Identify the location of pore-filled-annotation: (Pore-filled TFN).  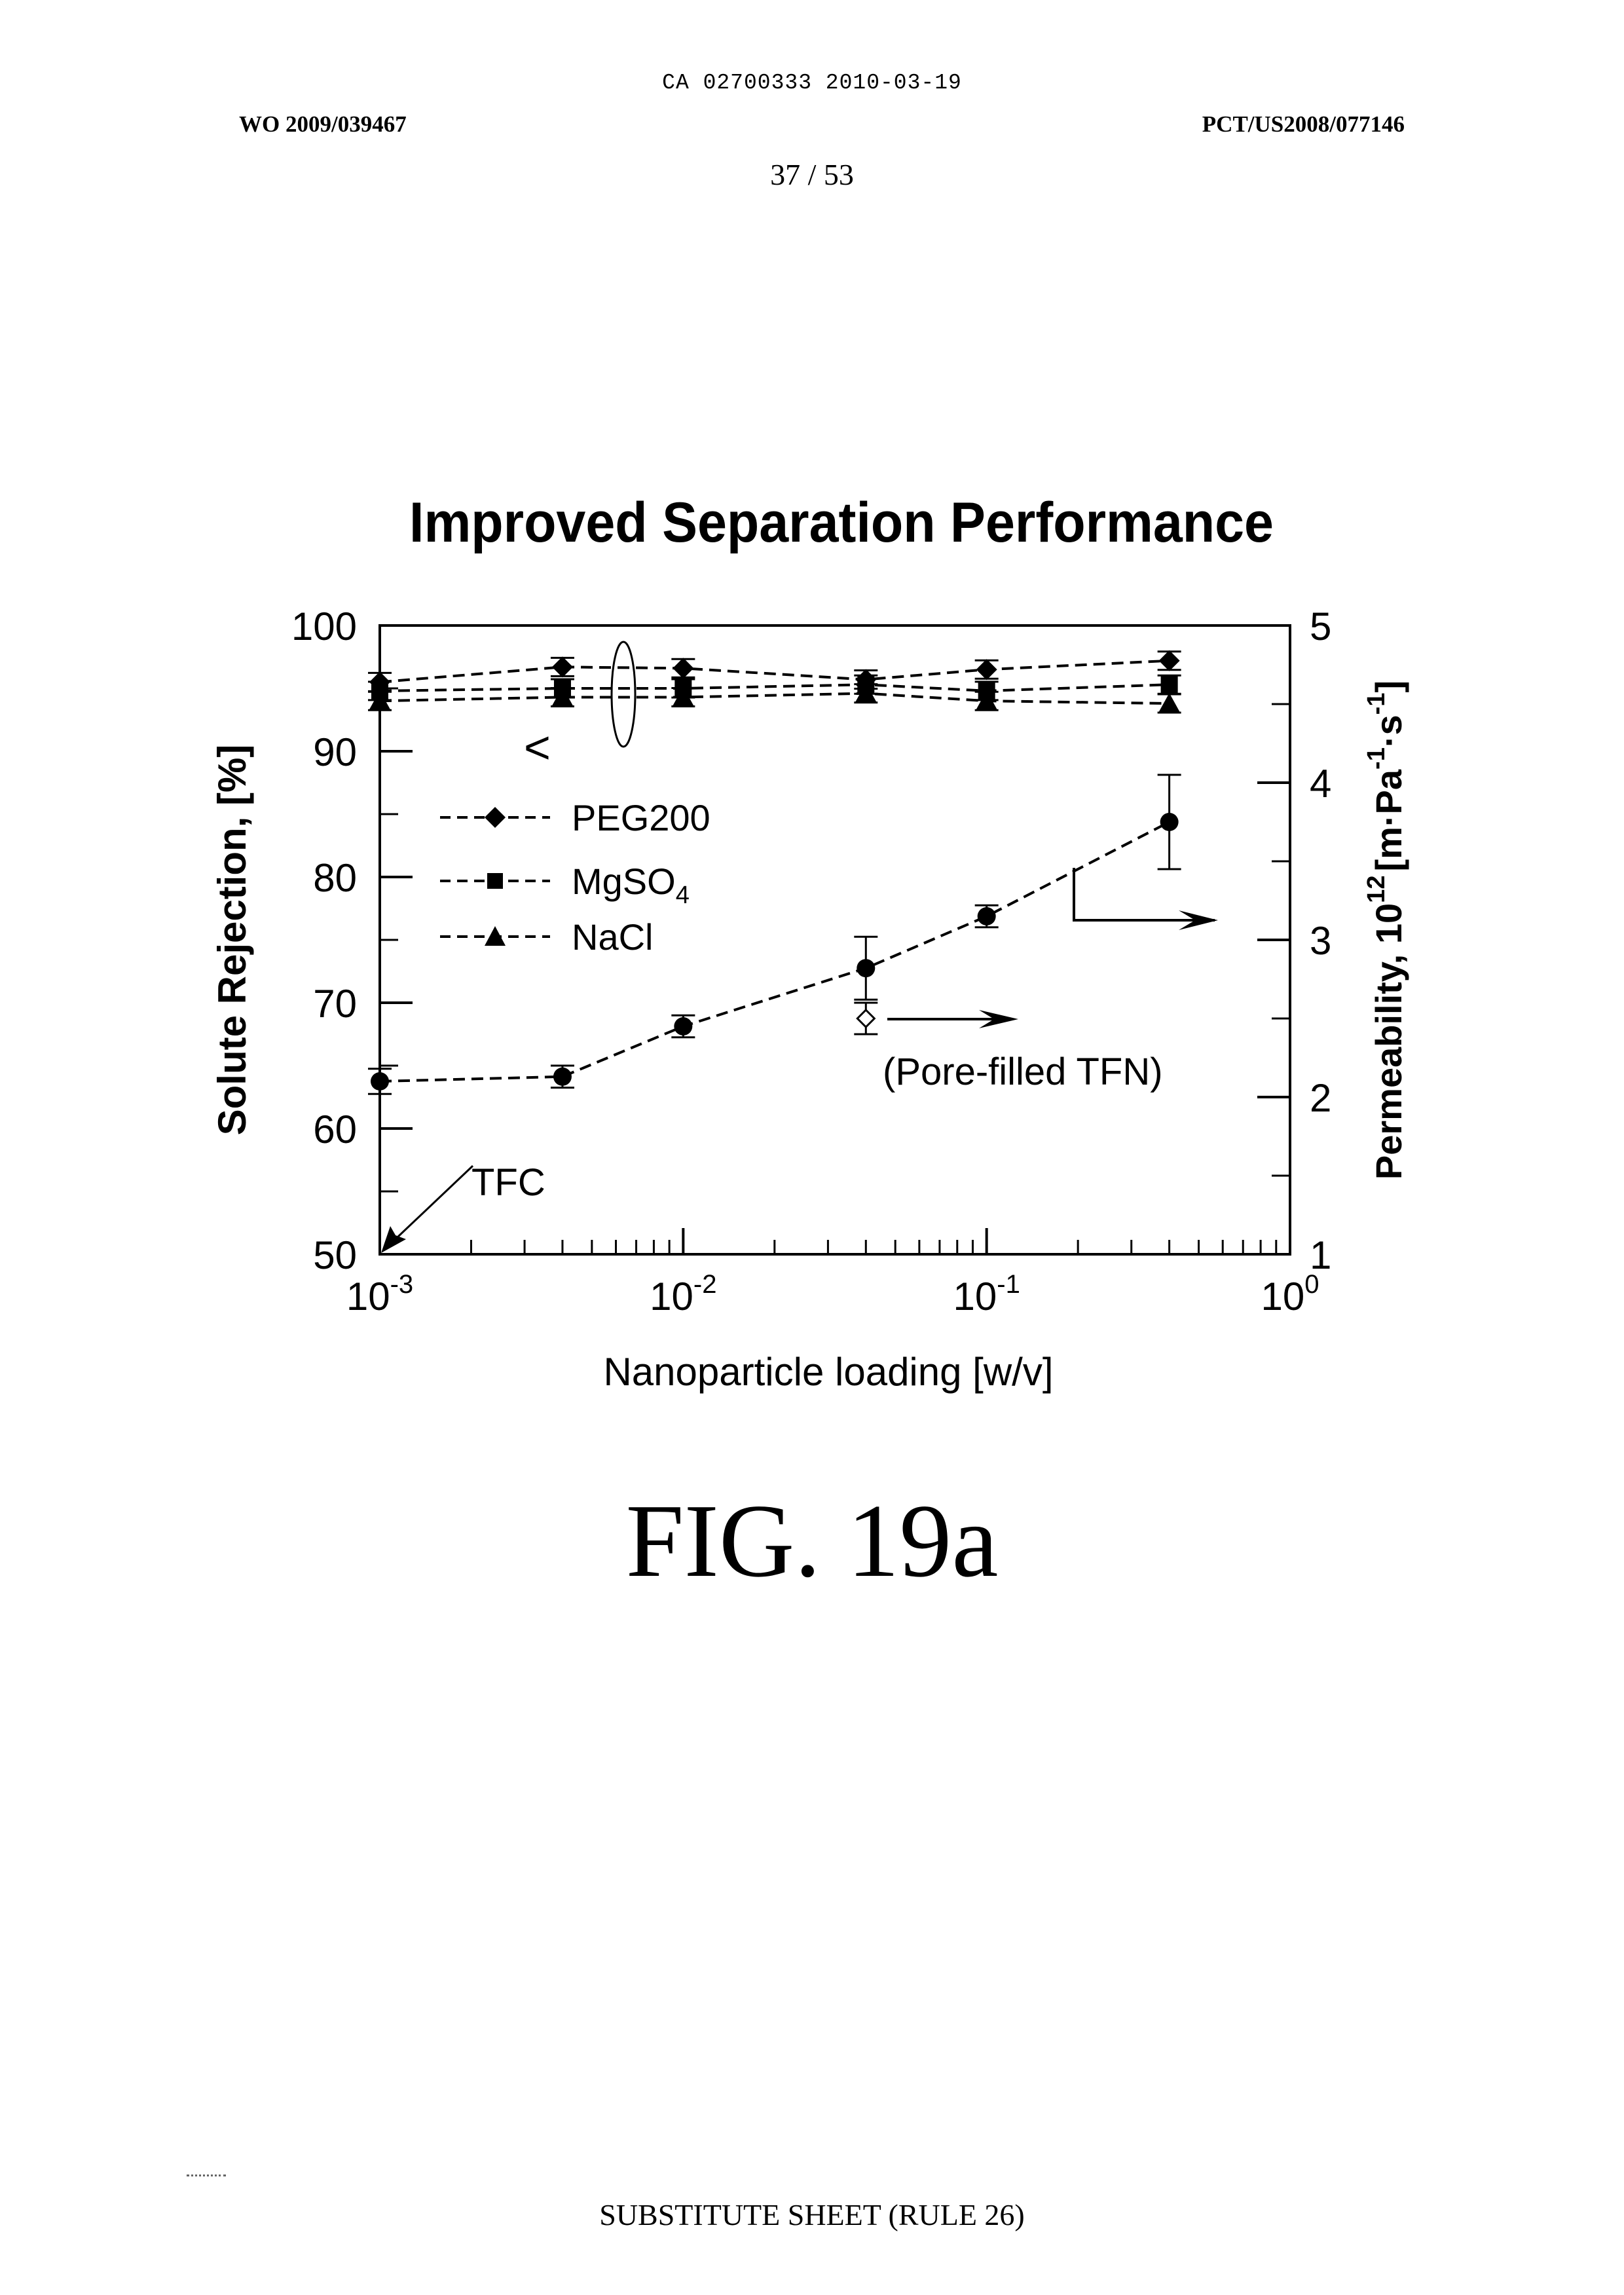
(1023, 1072).